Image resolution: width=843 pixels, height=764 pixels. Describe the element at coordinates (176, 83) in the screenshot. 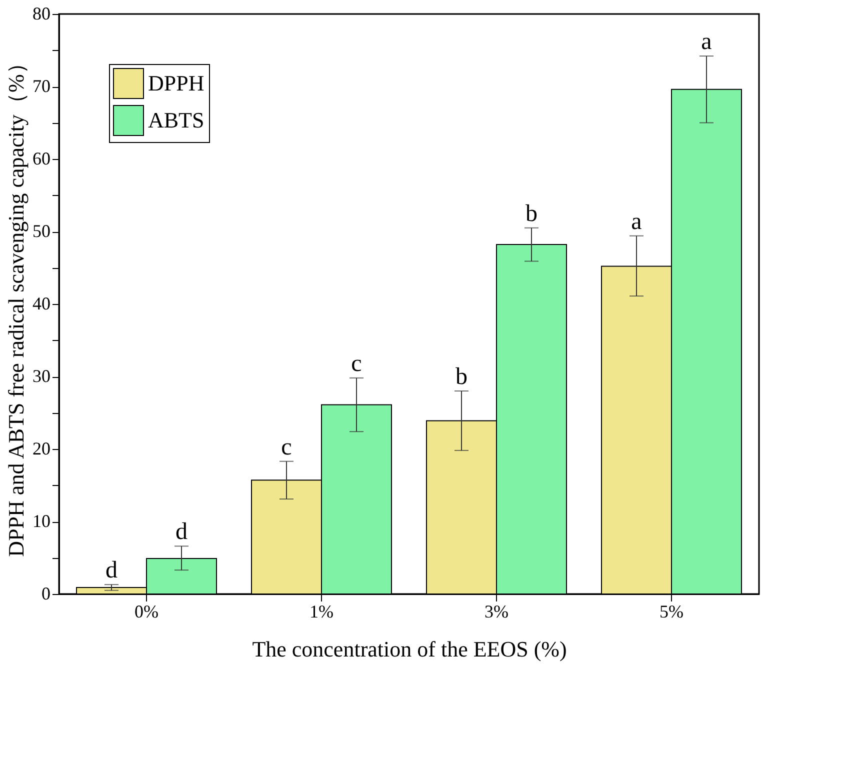

I see `legend-label: DPPH` at that location.